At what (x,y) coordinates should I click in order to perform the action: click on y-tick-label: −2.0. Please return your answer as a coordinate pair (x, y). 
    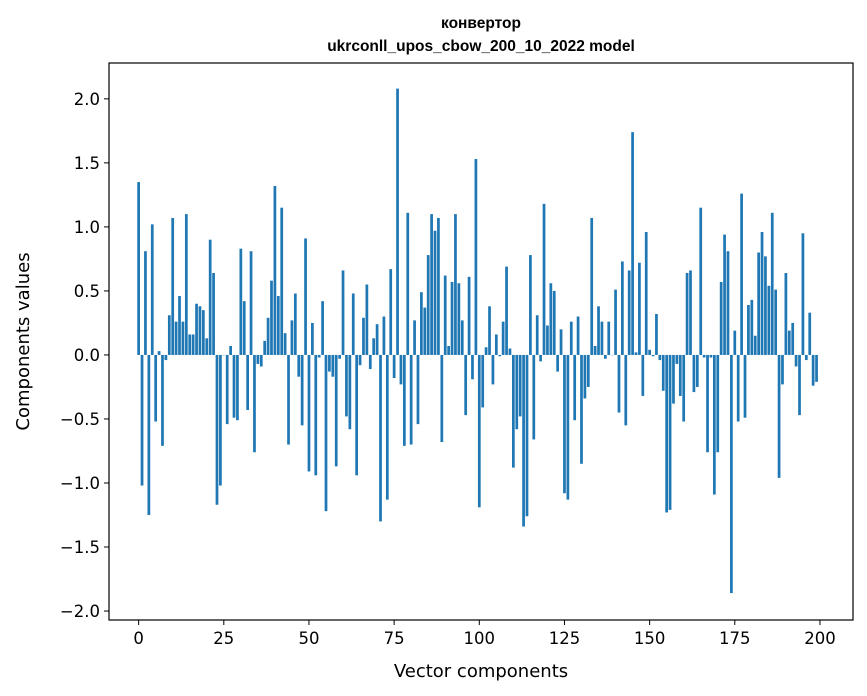
    Looking at the image, I should click on (80, 611).